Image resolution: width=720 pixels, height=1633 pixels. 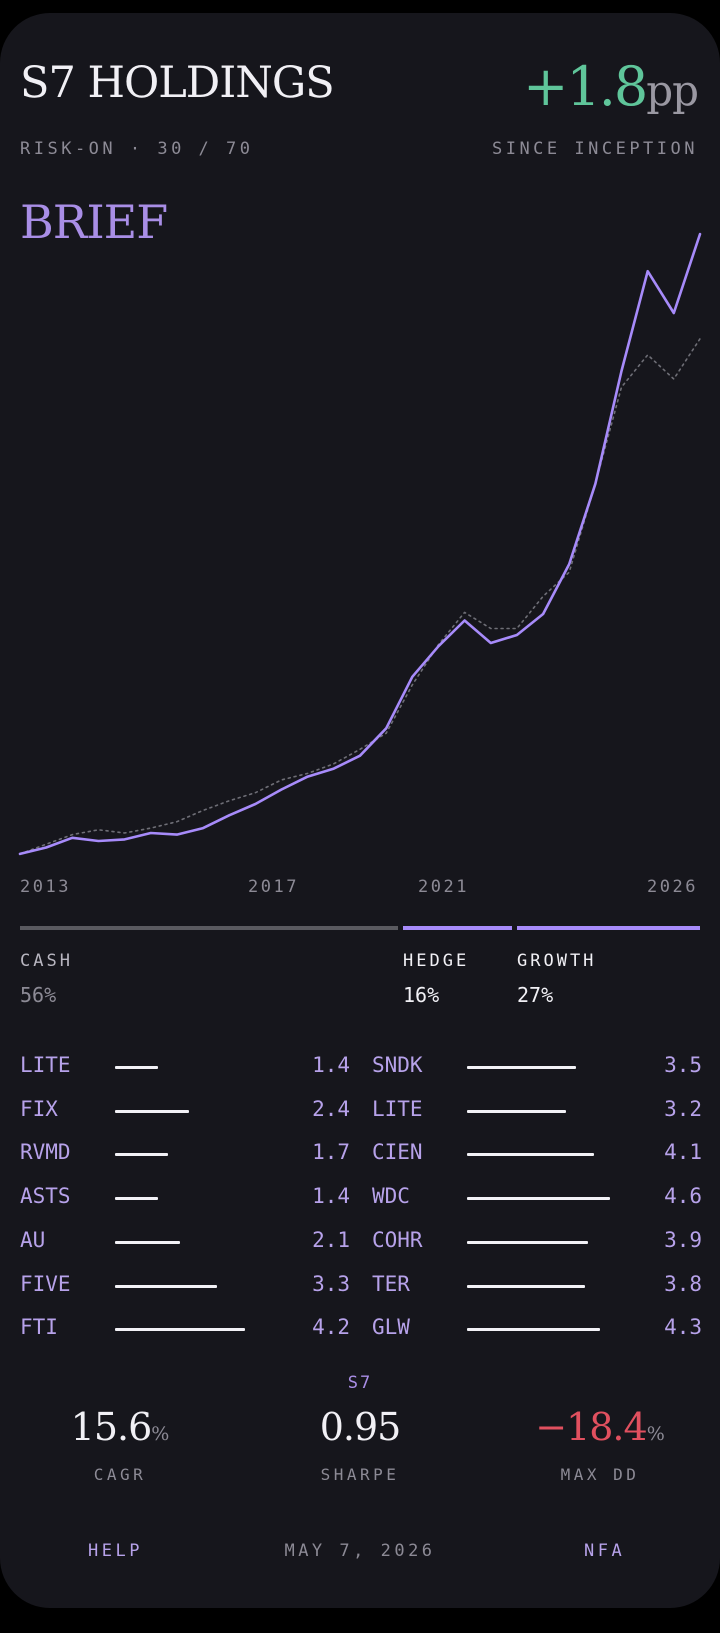 I want to click on holding-weight-value: 3.2, so click(x=683, y=1108).